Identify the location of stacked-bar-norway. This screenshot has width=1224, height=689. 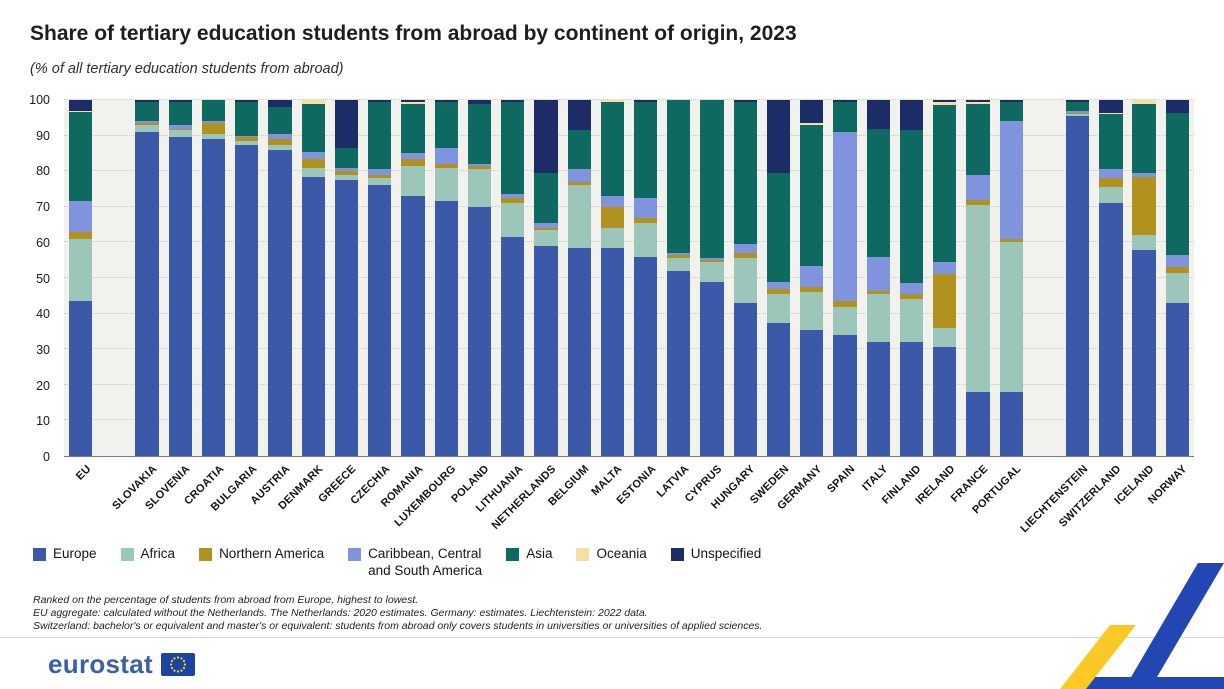
(1177, 278).